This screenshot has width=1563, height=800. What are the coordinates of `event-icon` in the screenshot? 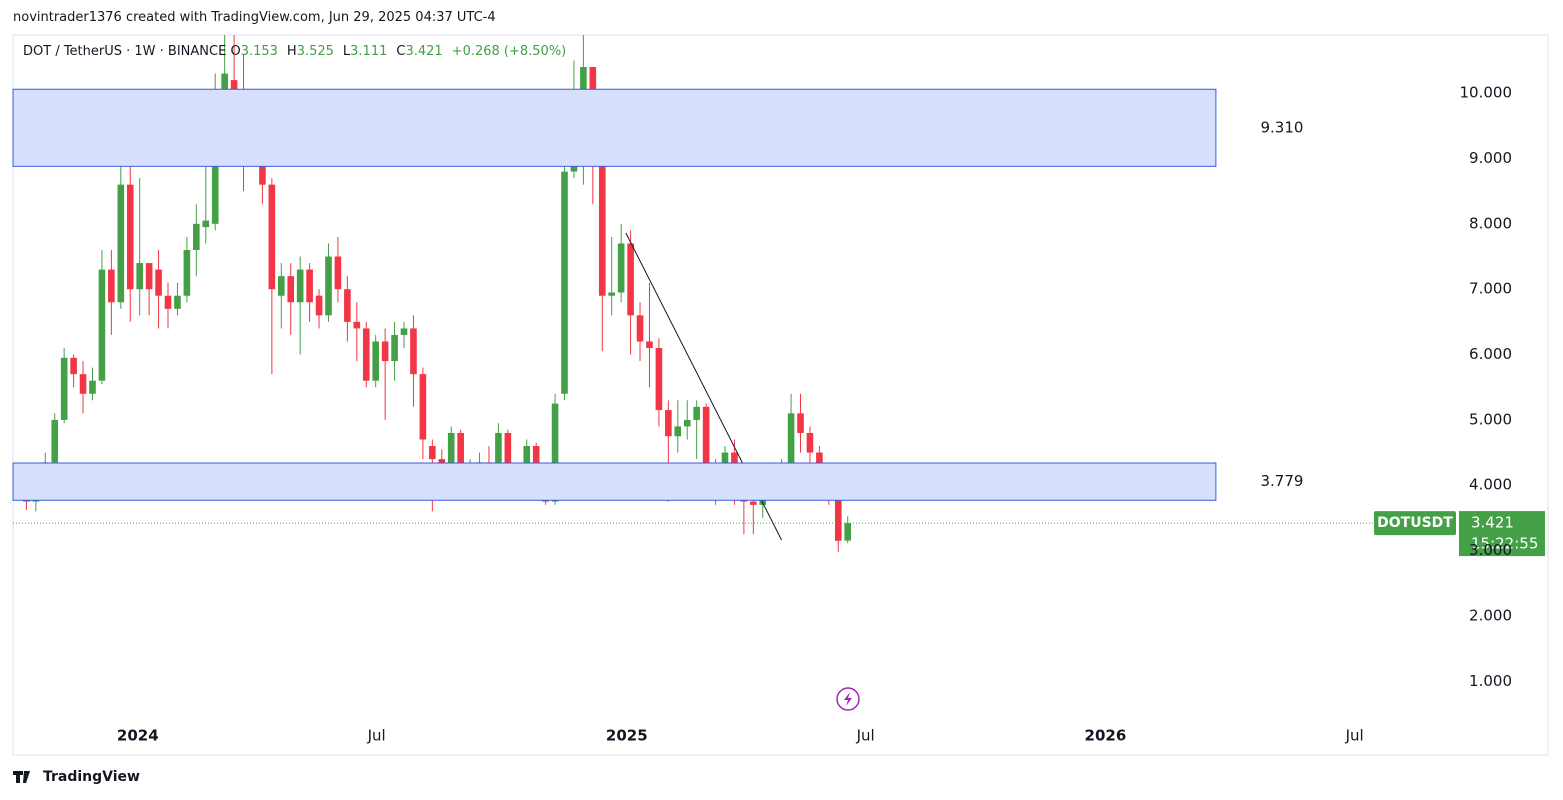 It's located at (848, 699).